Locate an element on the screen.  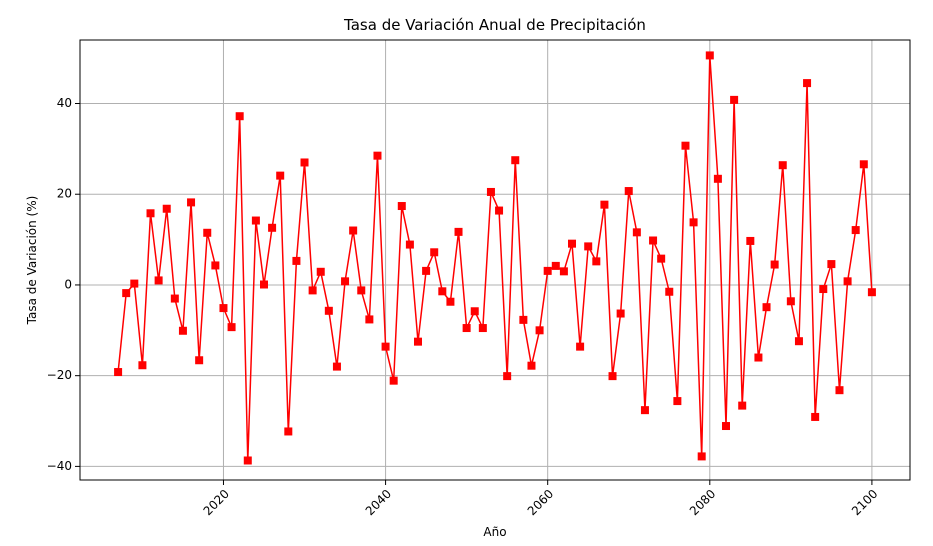
x-tick-label: 2040 is located at coordinates (378, 502).